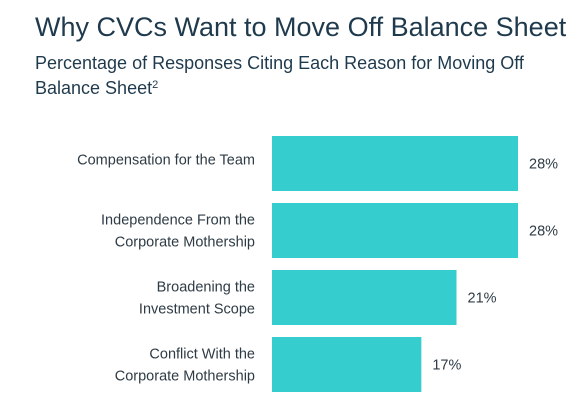 This screenshot has width=587, height=413. Describe the element at coordinates (301, 27) in the screenshot. I see `chart-title: Why CVCs Want to Move Off Balance Sheet` at that location.